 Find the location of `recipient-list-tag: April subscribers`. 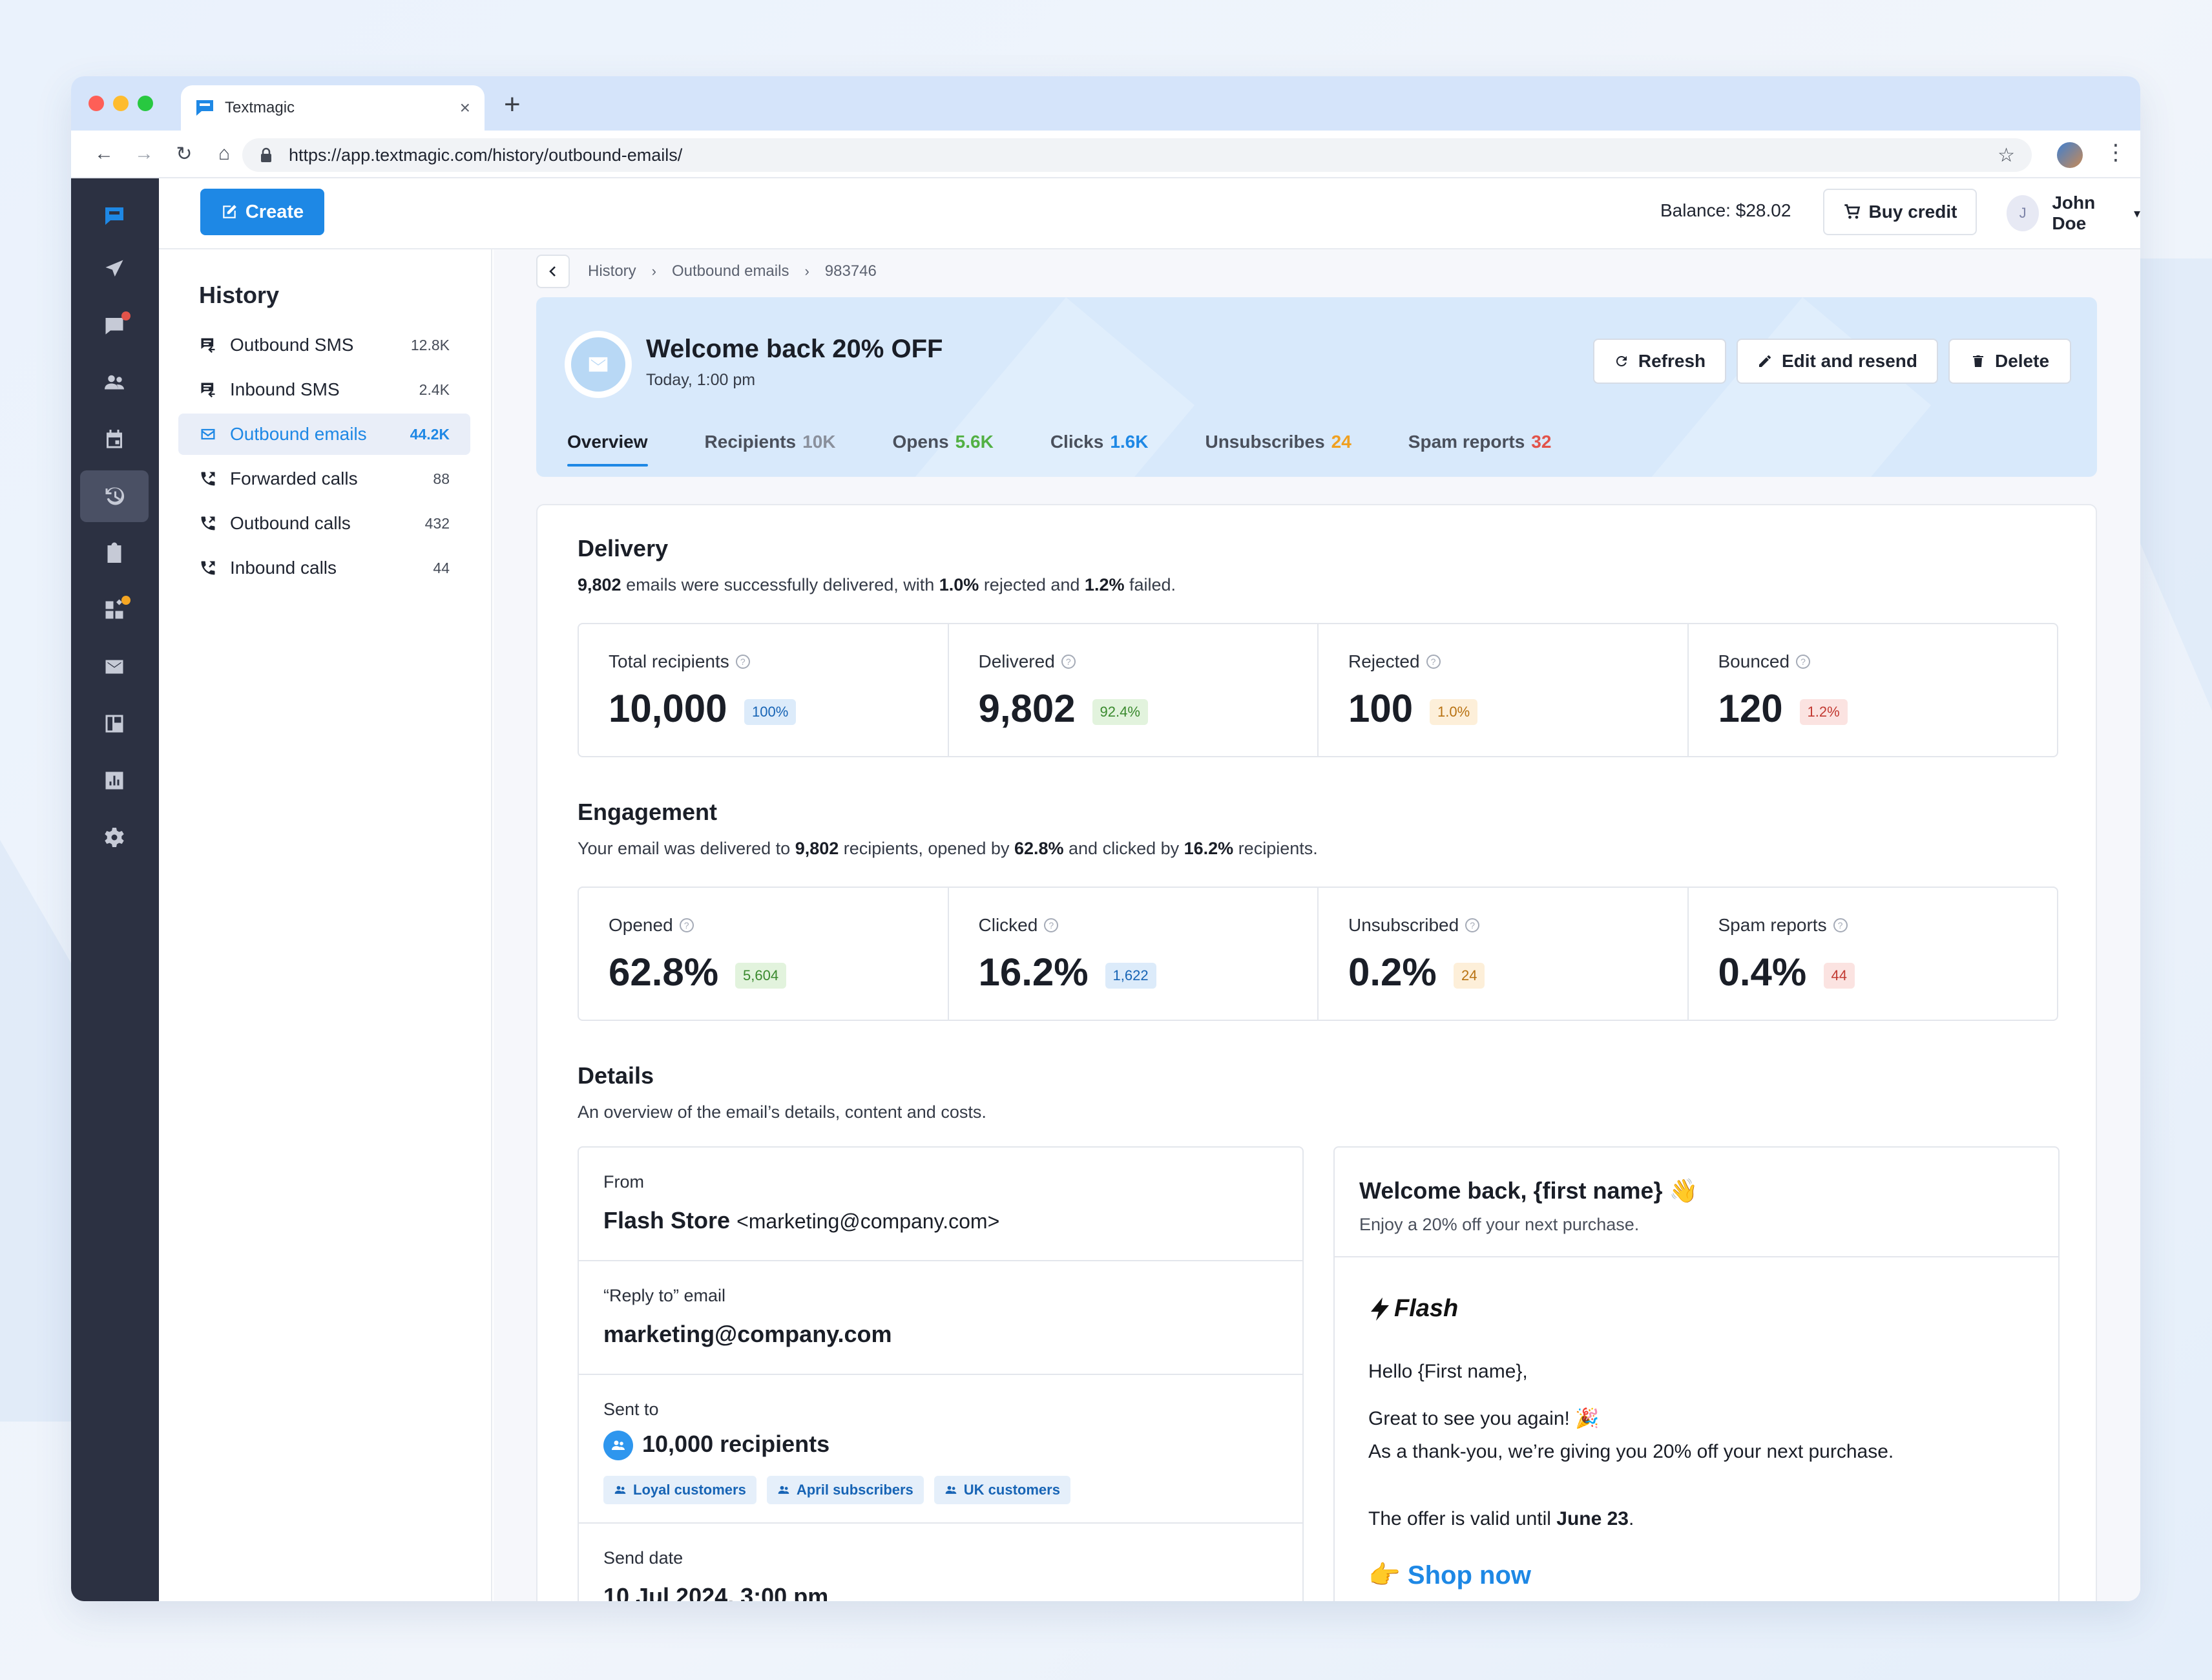

recipient-list-tag: April subscribers is located at coordinates (845, 1490).